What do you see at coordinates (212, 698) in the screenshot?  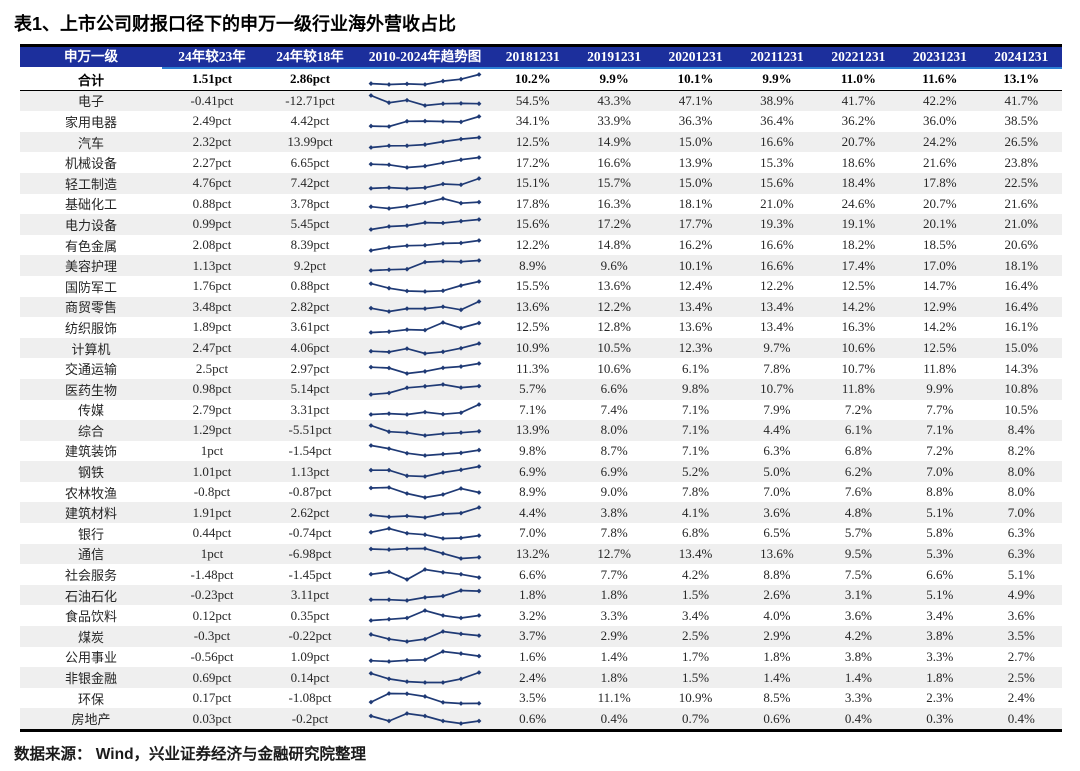 I see `chg-vs-2023: 0.17pct` at bounding box center [212, 698].